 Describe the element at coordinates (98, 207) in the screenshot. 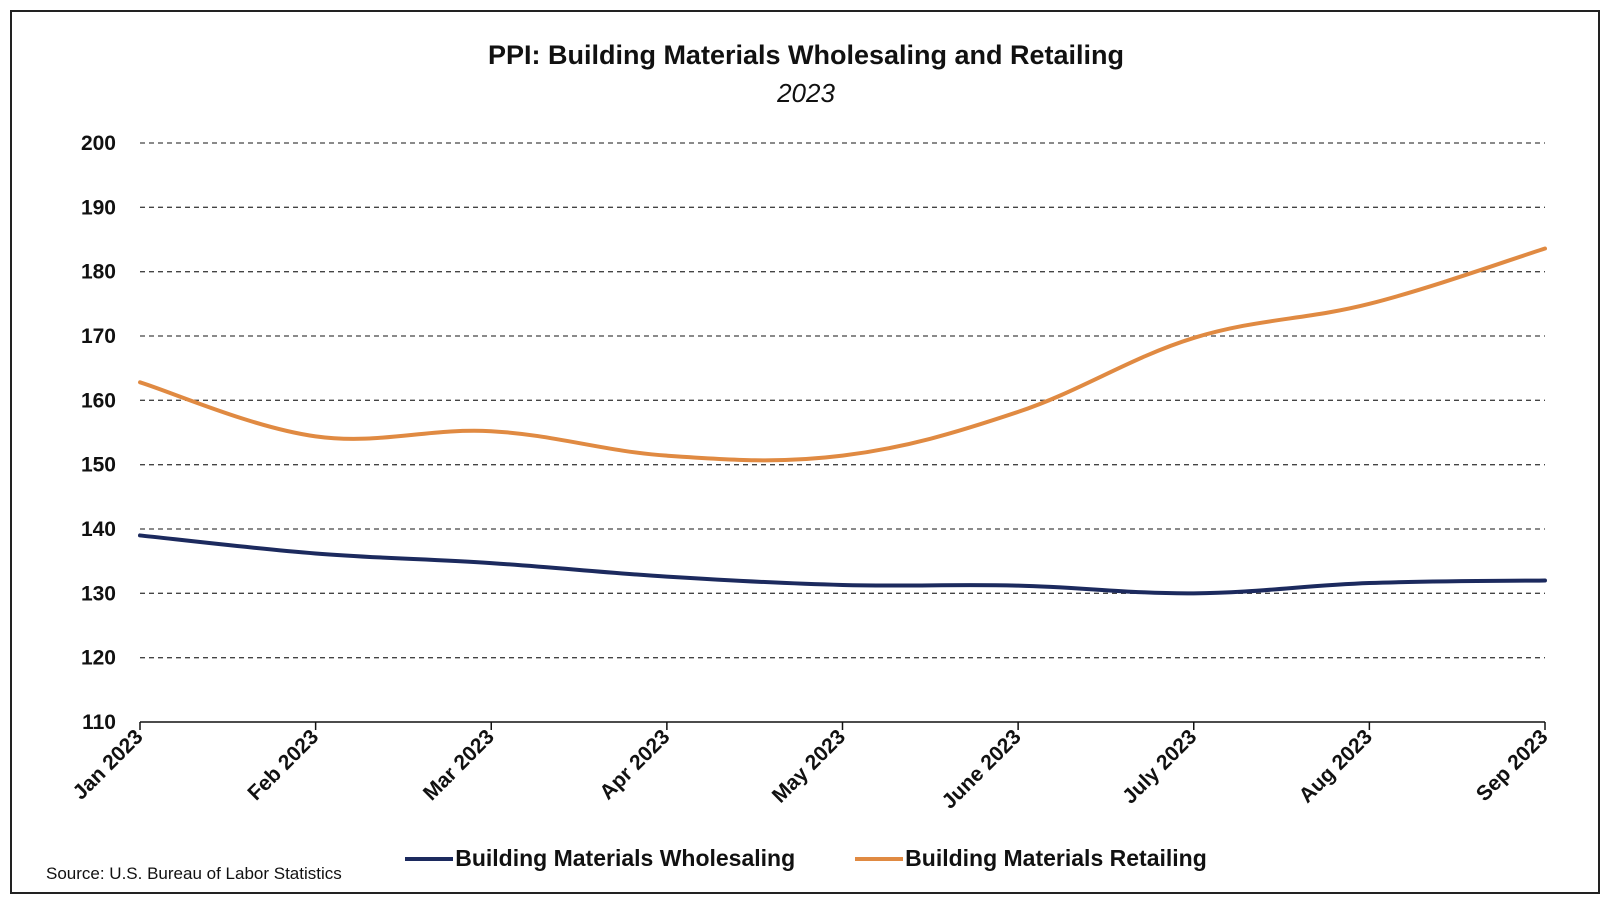

I see `y-tick-label: 190` at that location.